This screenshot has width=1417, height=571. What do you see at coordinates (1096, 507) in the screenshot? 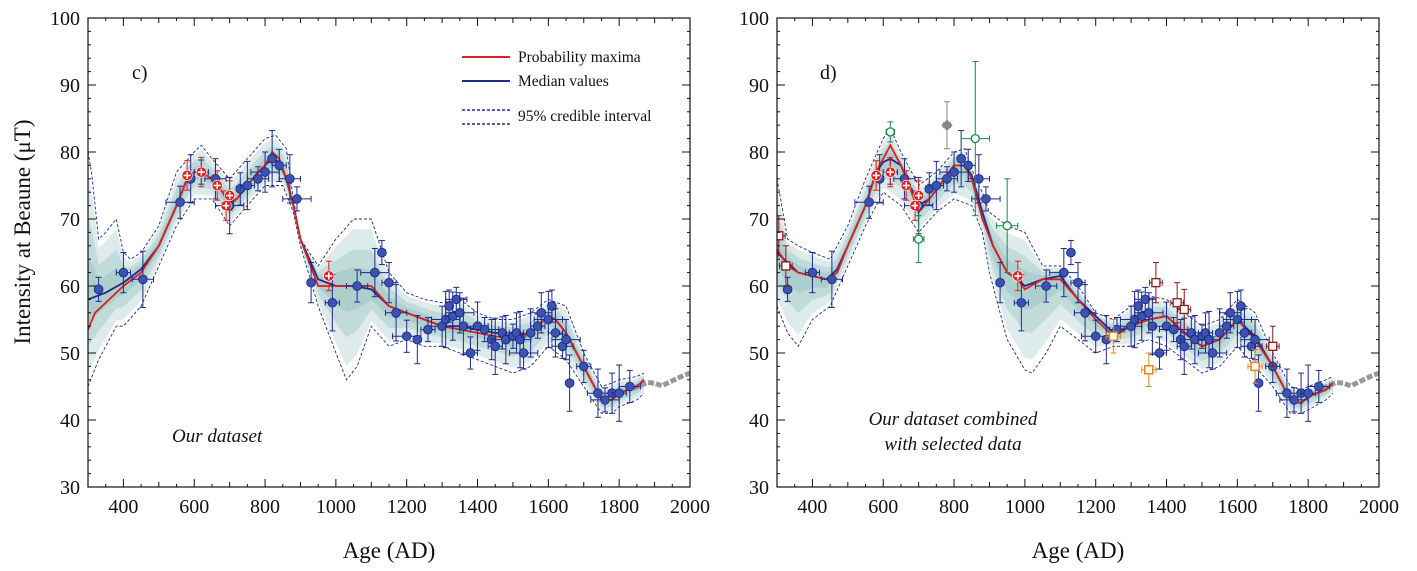
I see `x-tick-label: 1200` at bounding box center [1096, 507].